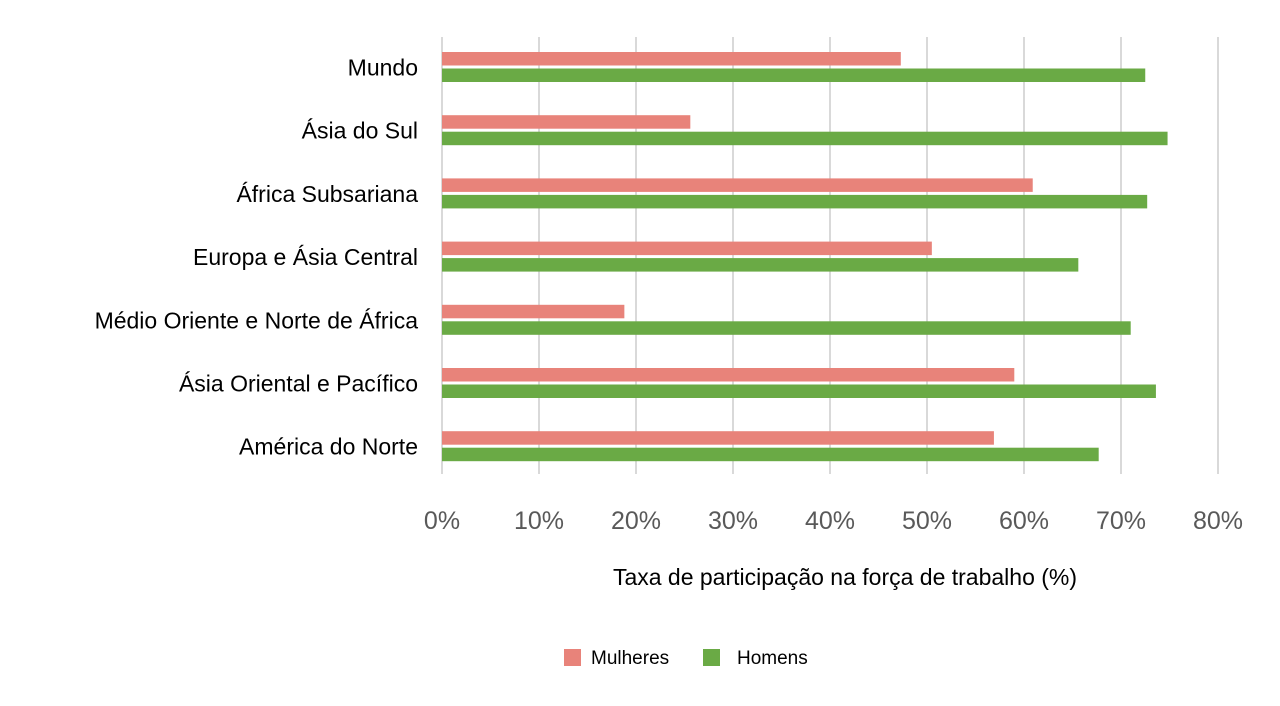 The height and width of the screenshot is (706, 1280). I want to click on x-tick-label: 20%, so click(636, 521).